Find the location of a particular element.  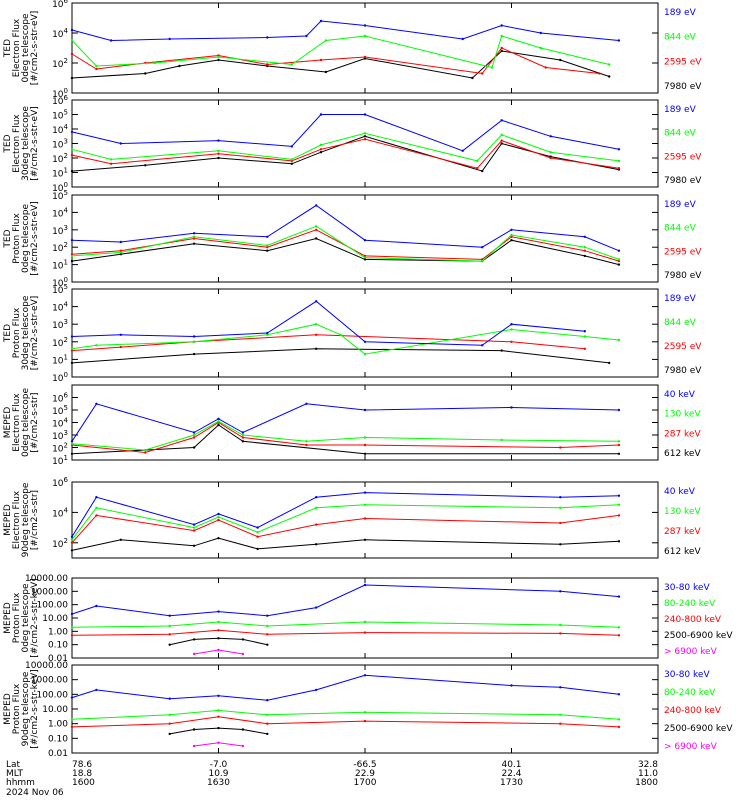

y-axis-label: 30deg telescope is located at coordinates (26, 143).